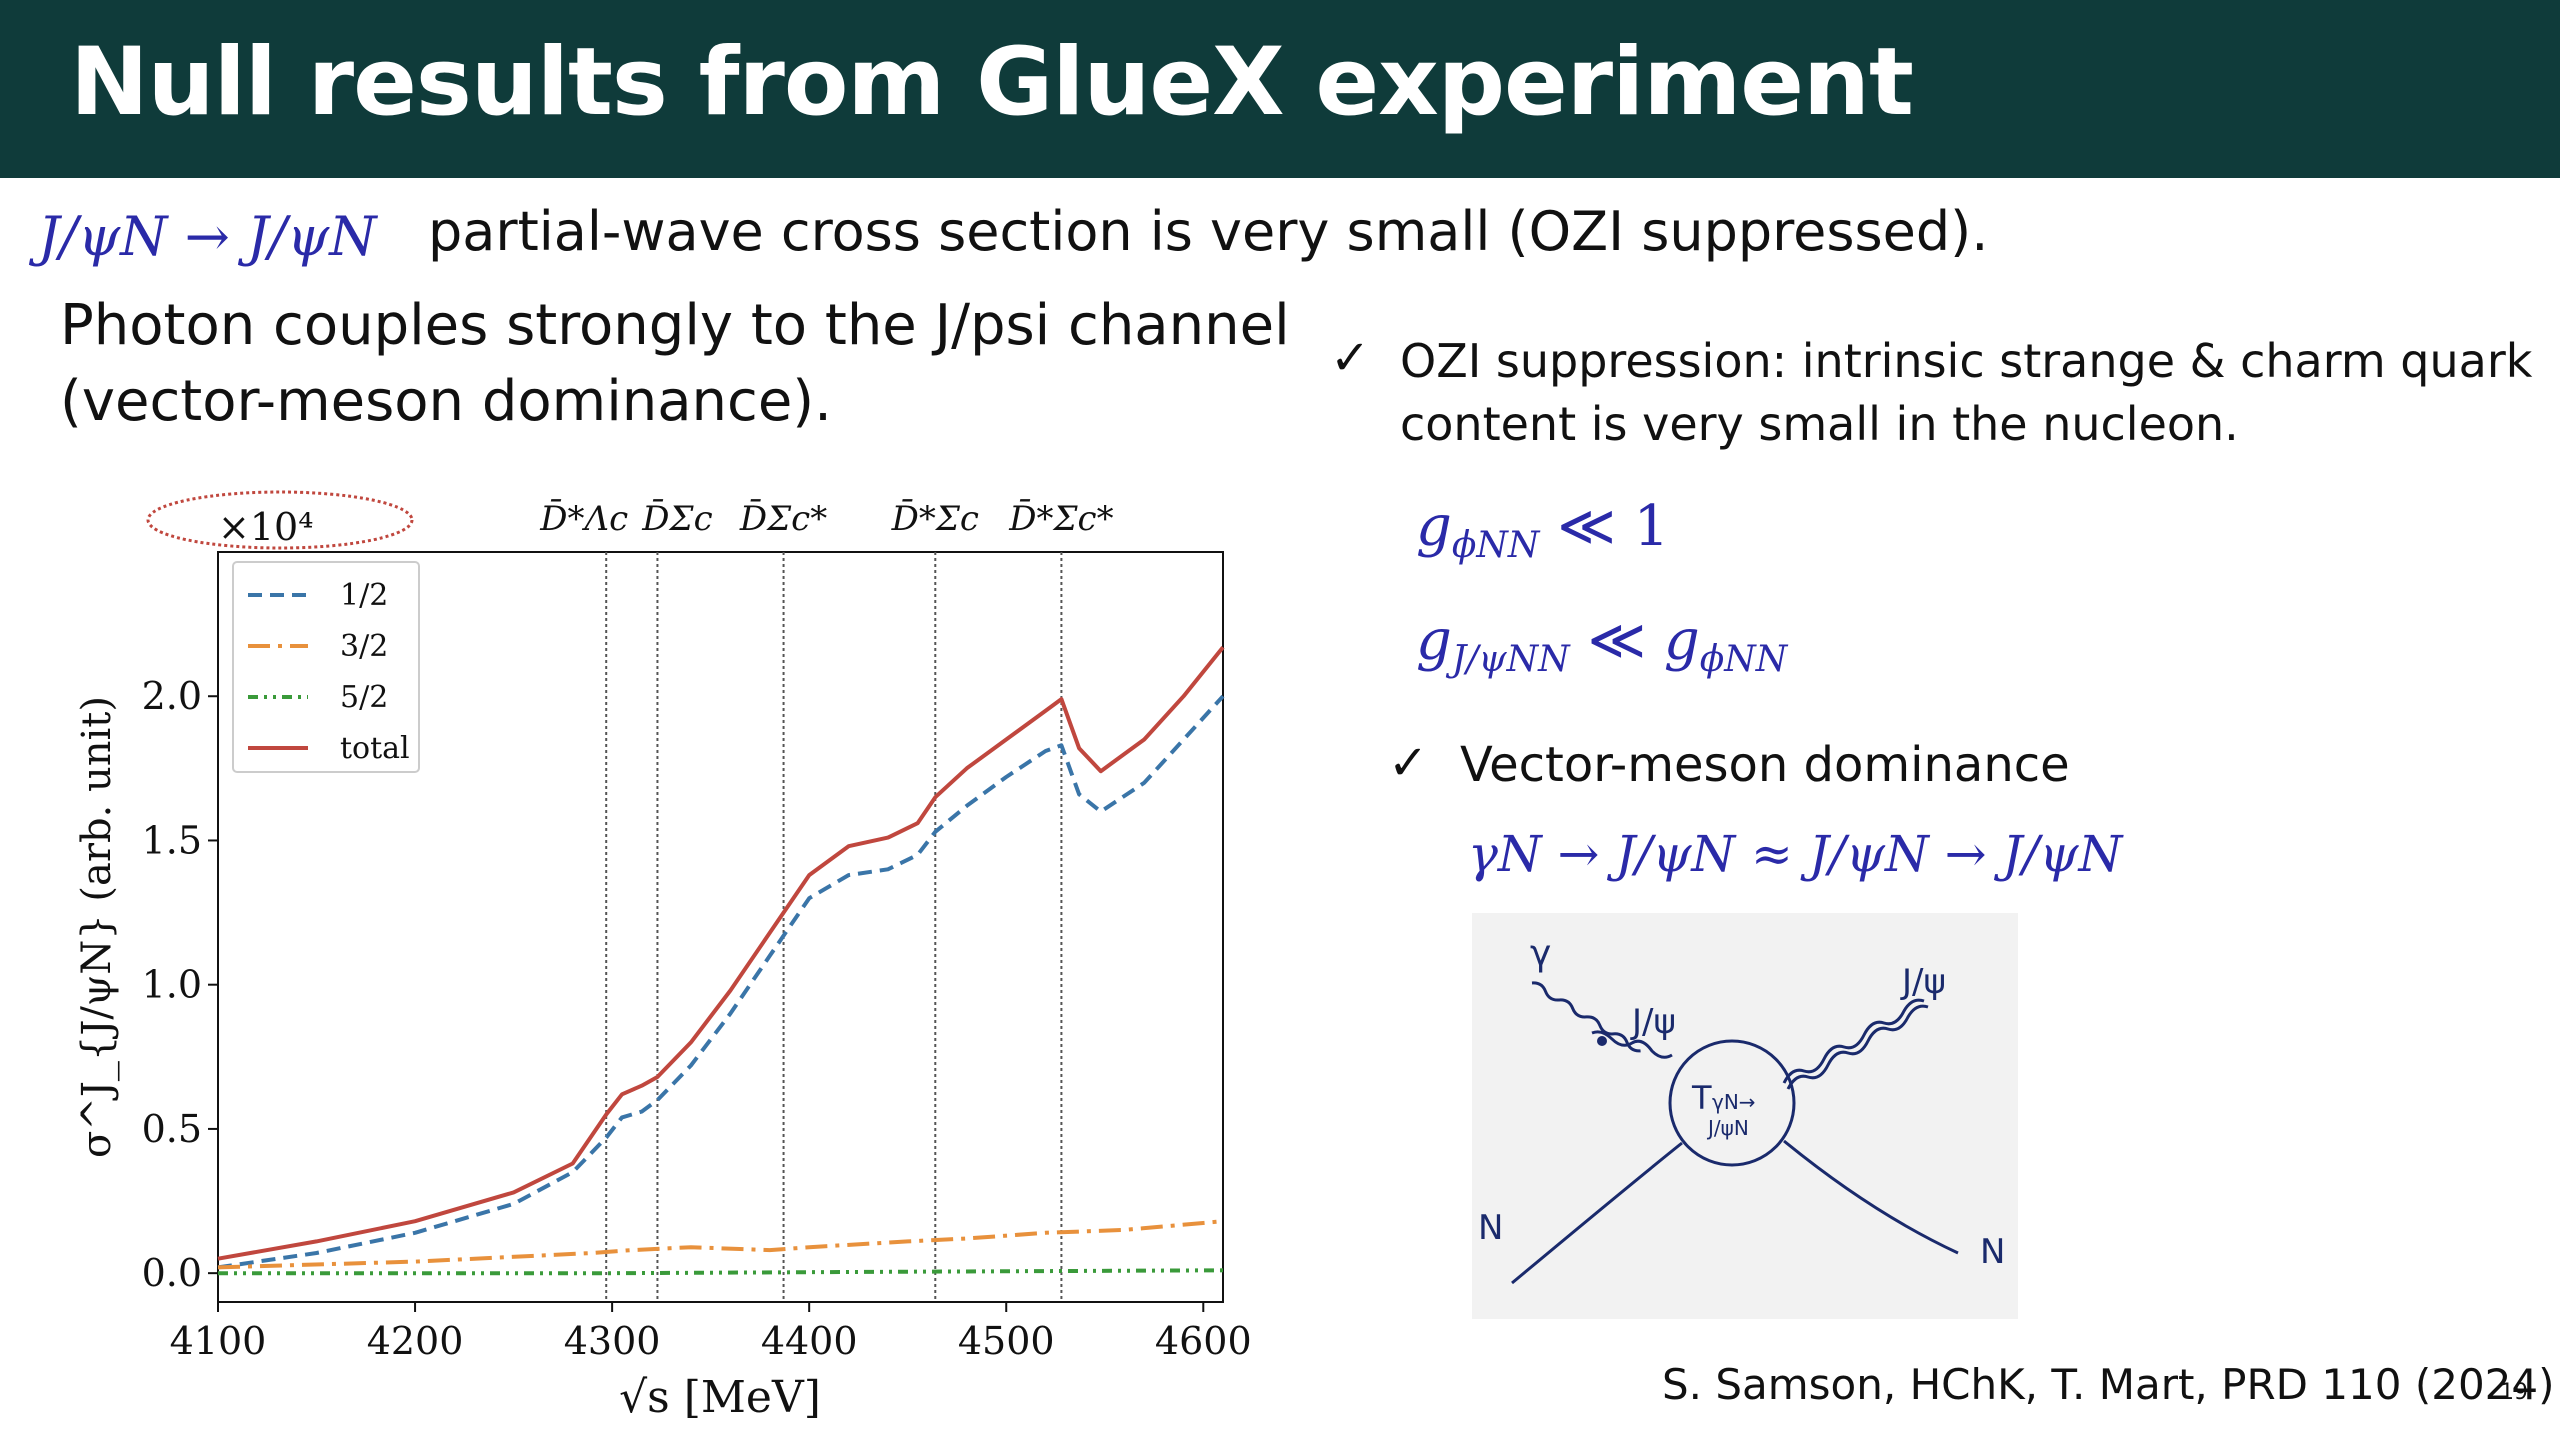 The image size is (2560, 1440). Describe the element at coordinates (172, 696) in the screenshot. I see `y-tick-label: 2.0` at that location.